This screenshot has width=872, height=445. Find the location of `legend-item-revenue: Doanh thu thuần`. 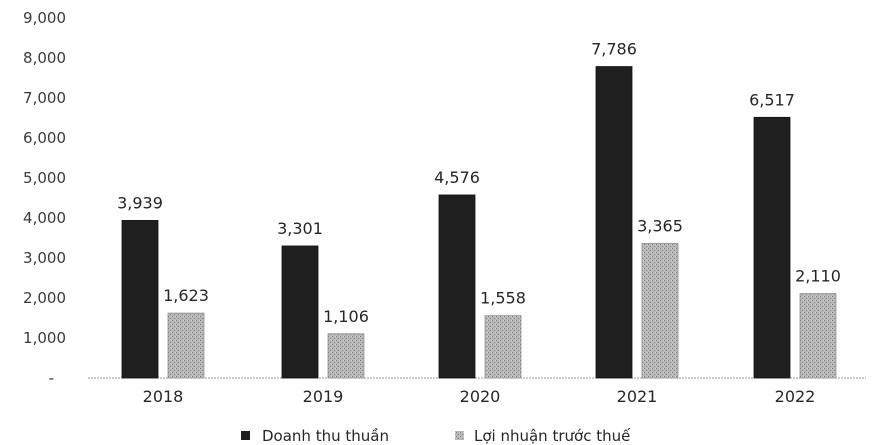

legend-item-revenue: Doanh thu thuần is located at coordinates (315, 436).